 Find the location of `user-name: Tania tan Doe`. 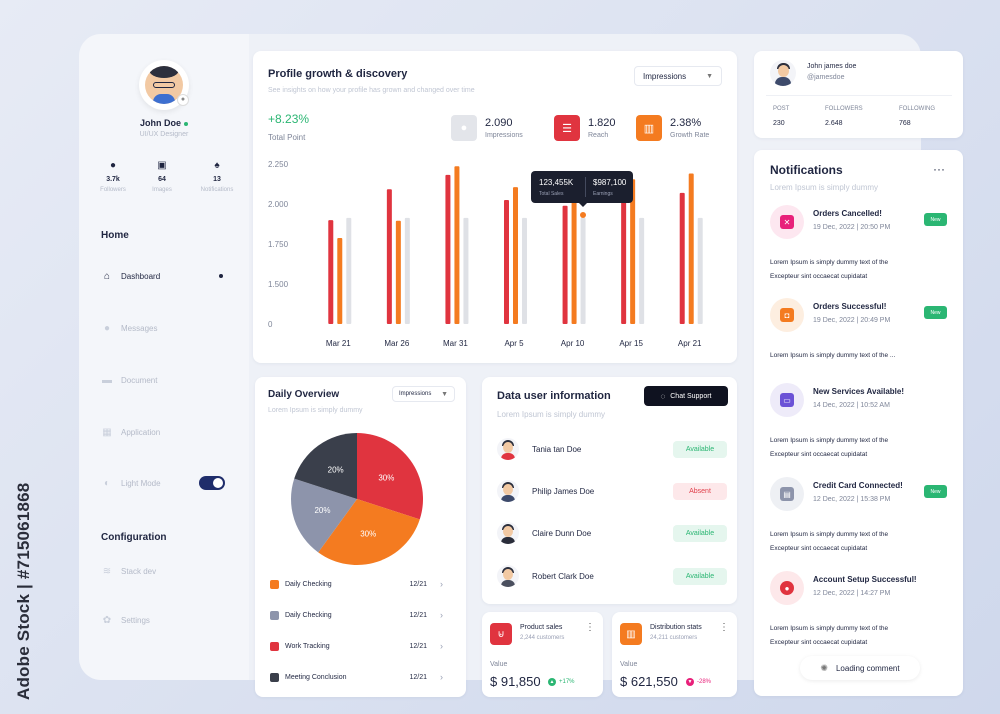

user-name: Tania tan Doe is located at coordinates (557, 449).